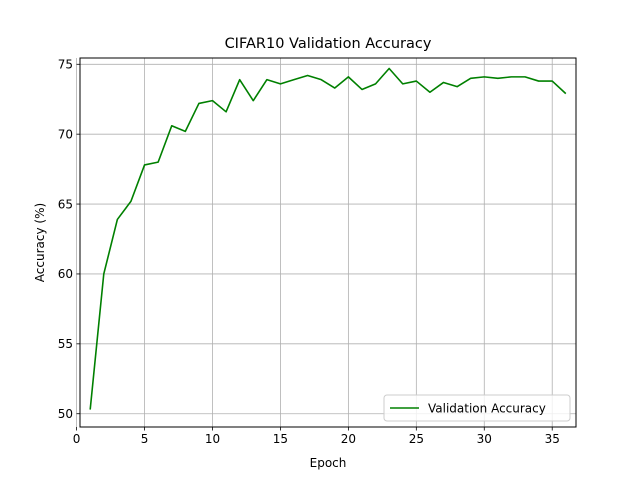 This screenshot has width=640, height=484. Describe the element at coordinates (348, 439) in the screenshot. I see `x-tick-label: 20` at that location.